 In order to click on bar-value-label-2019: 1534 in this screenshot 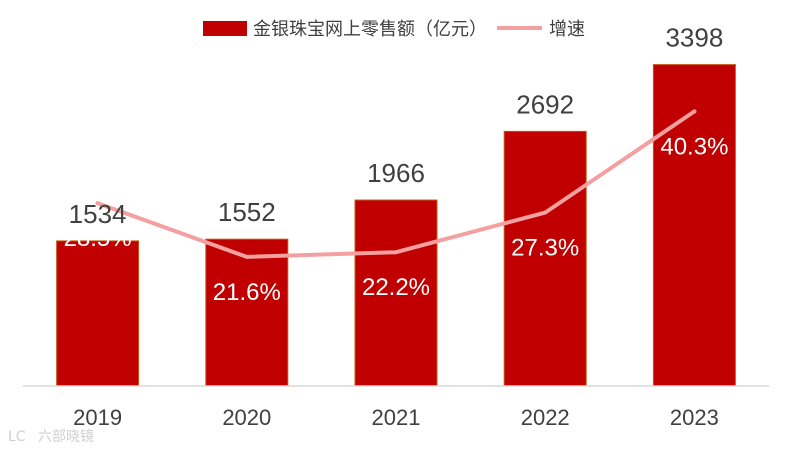, I will do `click(98, 214)`.